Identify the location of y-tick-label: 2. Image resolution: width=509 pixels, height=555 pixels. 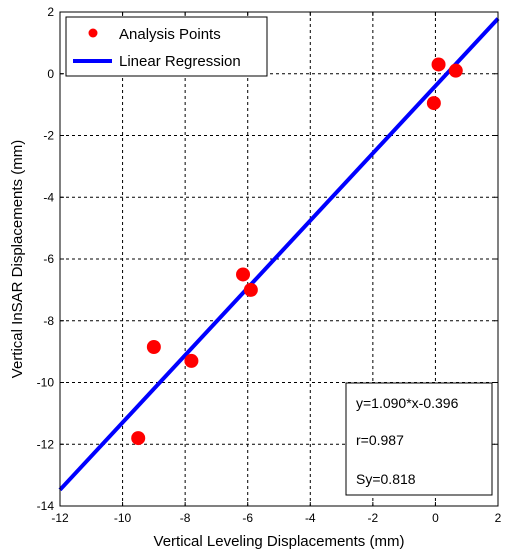
(50, 12).